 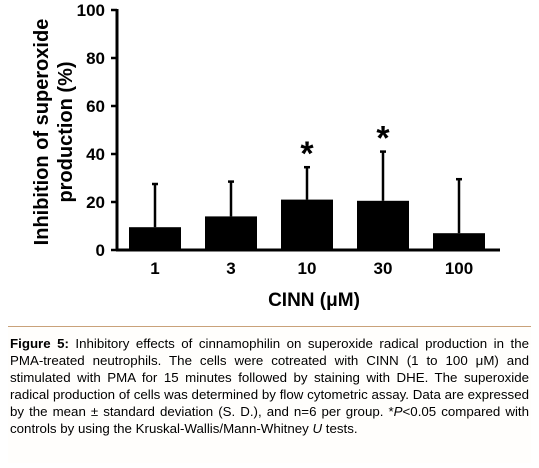 I want to click on caption-label: Figure 5:, so click(x=39, y=343).